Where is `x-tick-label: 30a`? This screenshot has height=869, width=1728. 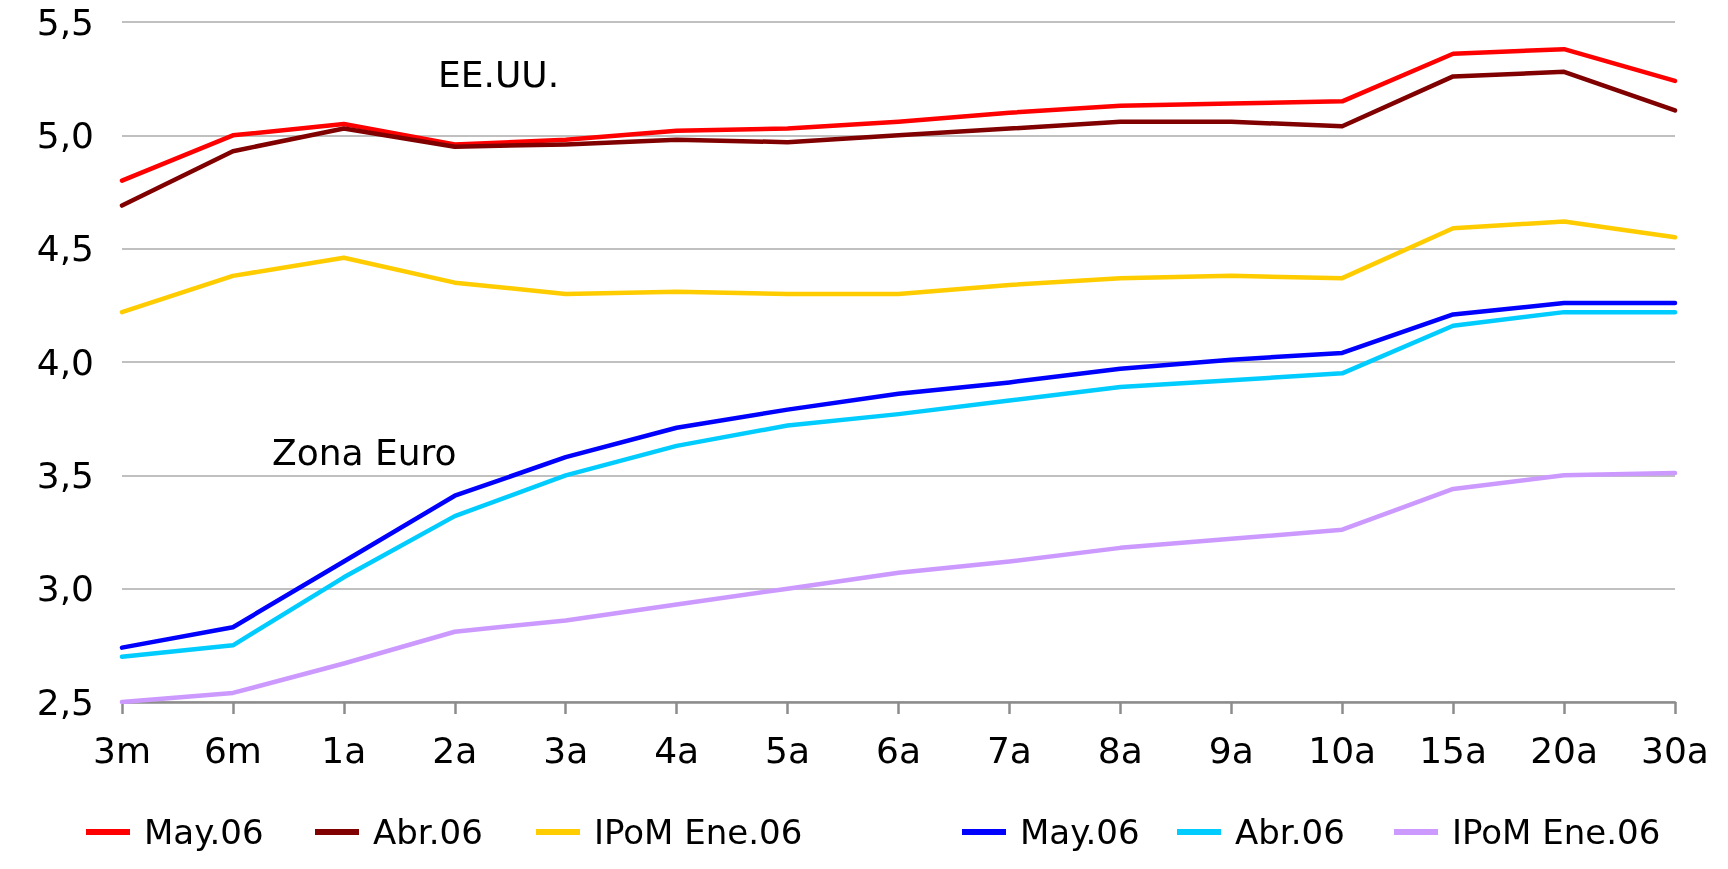 x-tick-label: 30a is located at coordinates (1675, 750).